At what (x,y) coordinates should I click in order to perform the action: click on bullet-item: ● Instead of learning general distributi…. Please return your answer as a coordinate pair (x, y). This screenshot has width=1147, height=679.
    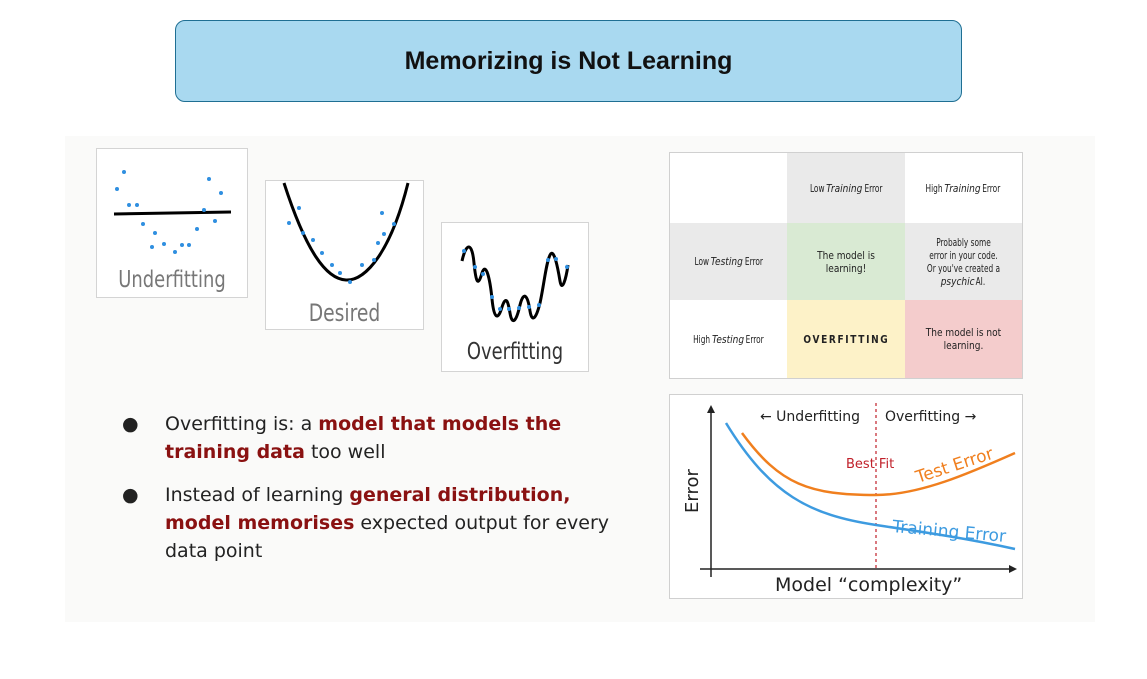
    Looking at the image, I should click on (382, 523).